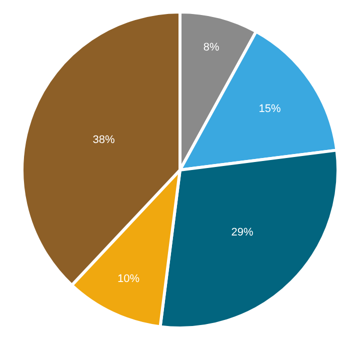  I want to click on data-label: 29%, so click(242, 232).